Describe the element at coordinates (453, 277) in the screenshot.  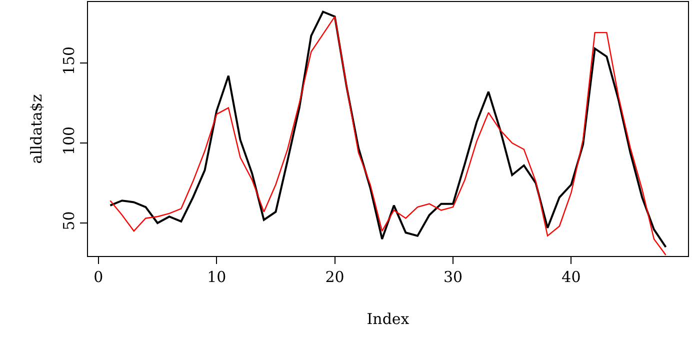
I see `x-tick-label: 30` at that location.